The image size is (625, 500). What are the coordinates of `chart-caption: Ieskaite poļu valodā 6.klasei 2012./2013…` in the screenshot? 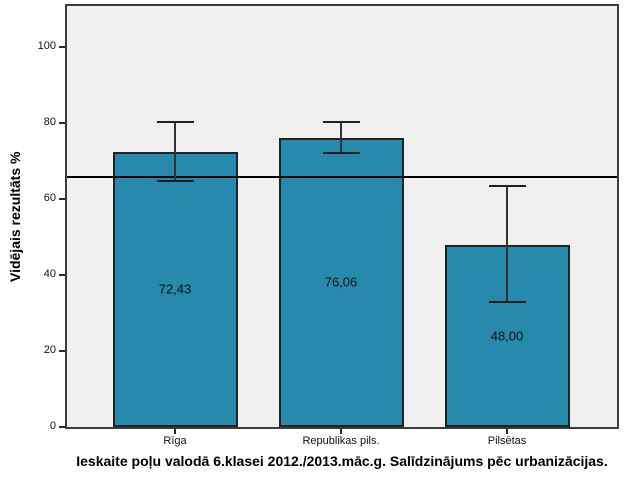 It's located at (342, 461).